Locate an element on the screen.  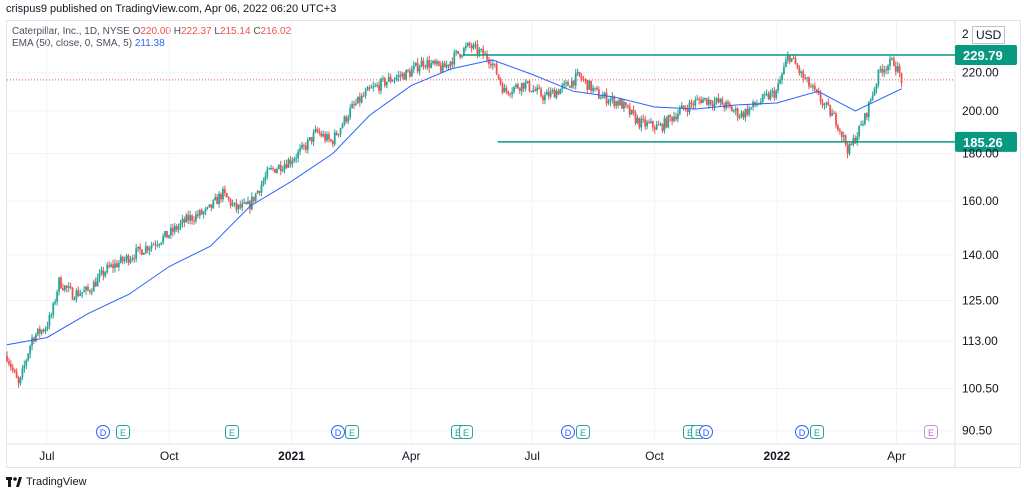
legend-ema: EMA (50, close, 0, SMA, 5) 211.38 is located at coordinates (88, 44).